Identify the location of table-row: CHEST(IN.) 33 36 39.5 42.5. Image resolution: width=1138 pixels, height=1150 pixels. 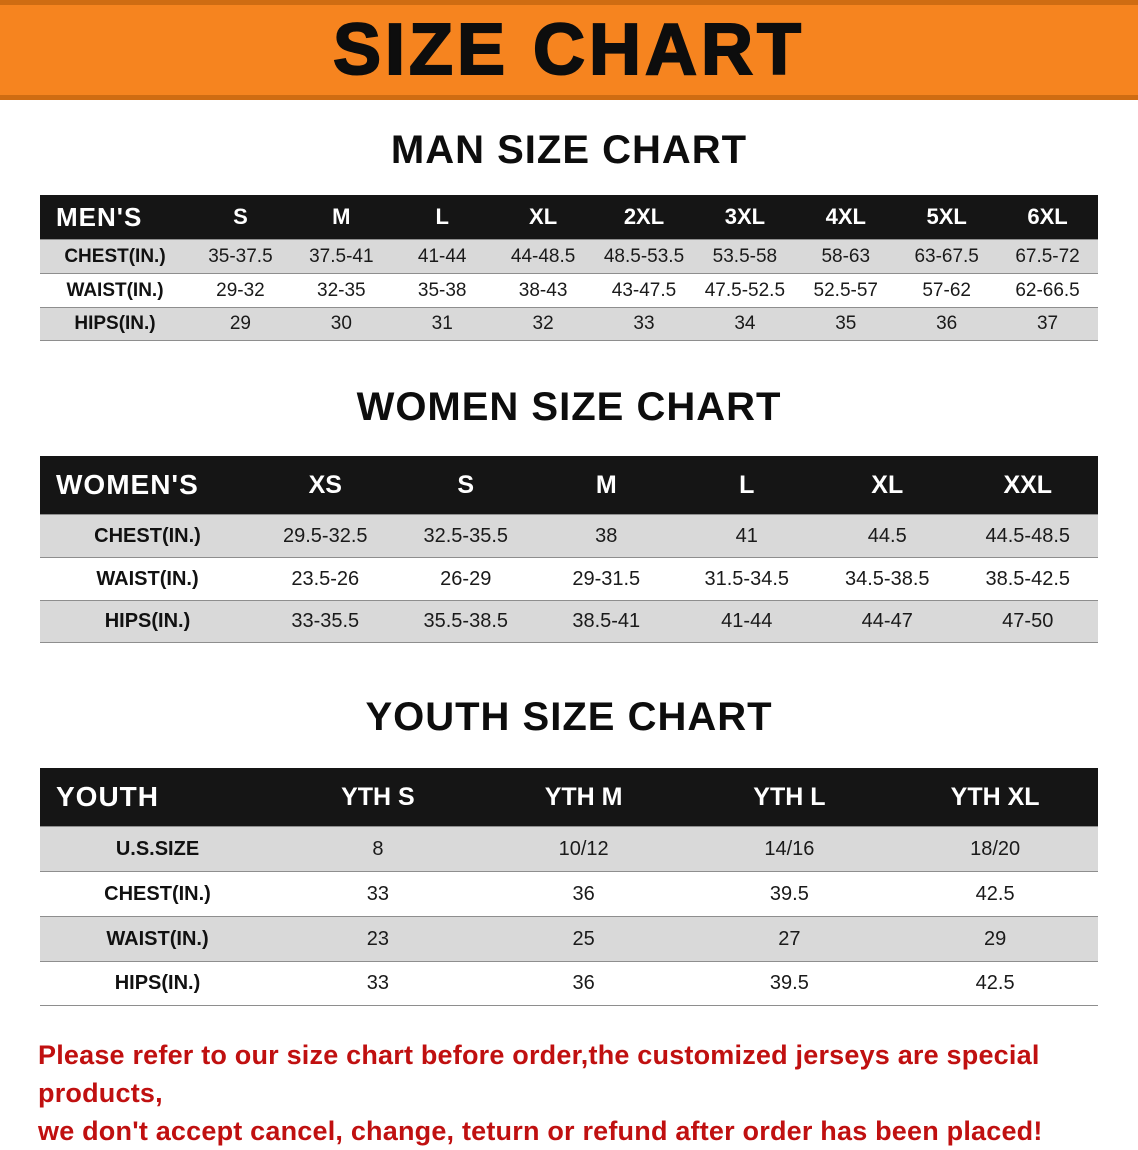
(569, 893).